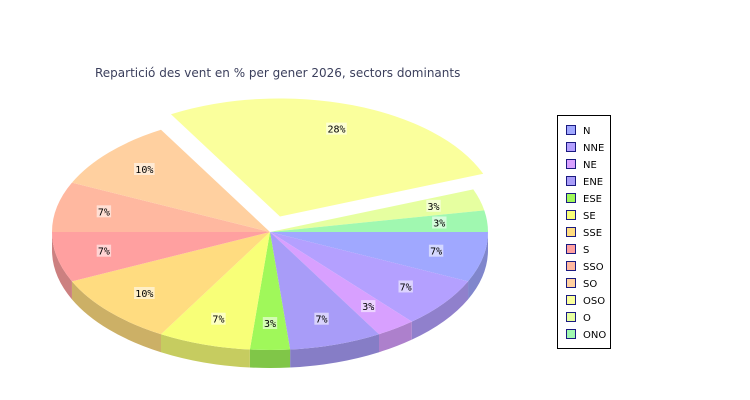  What do you see at coordinates (270, 291) in the screenshot?
I see `pie-slice-ese` at bounding box center [270, 291].